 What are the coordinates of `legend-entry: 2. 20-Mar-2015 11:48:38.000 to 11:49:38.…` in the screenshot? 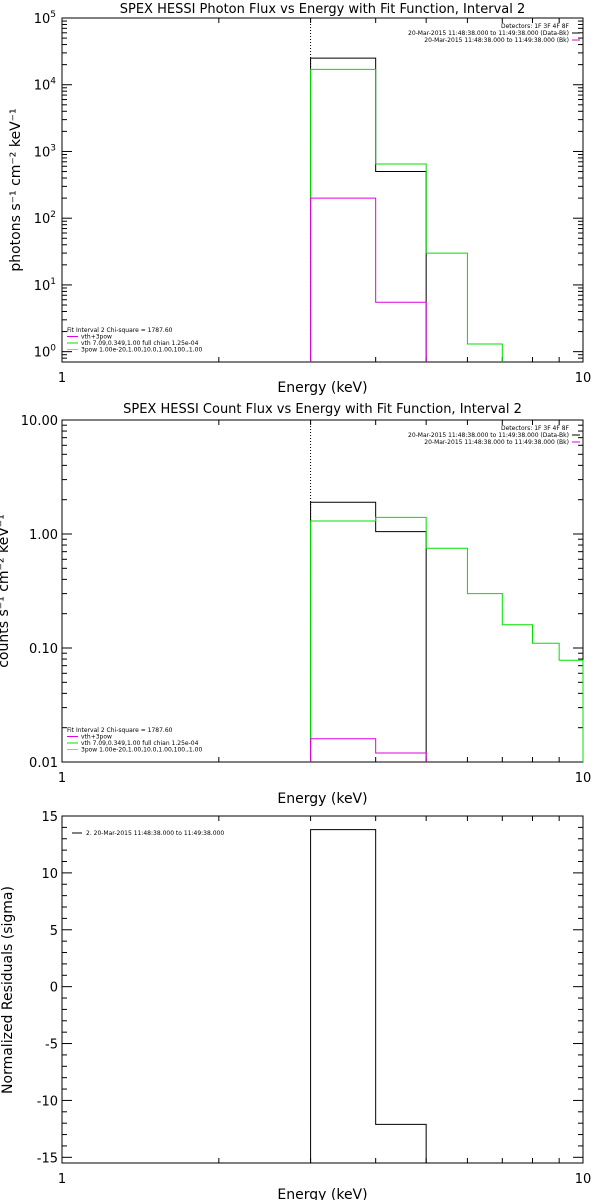 It's located at (155, 833).